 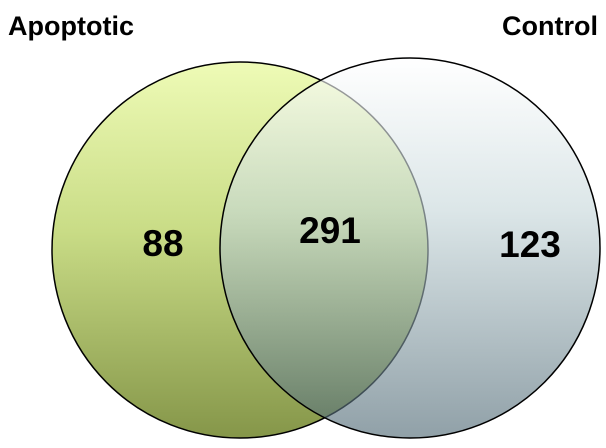 What do you see at coordinates (162, 243) in the screenshot?
I see `region-count: 88` at bounding box center [162, 243].